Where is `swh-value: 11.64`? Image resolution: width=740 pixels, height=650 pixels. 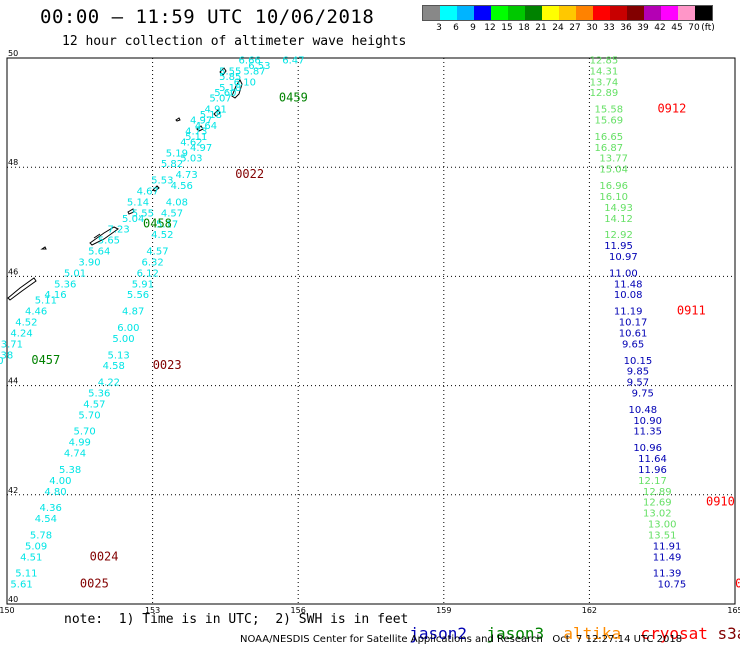
swh-value: 11.64 is located at coordinates (652, 459).